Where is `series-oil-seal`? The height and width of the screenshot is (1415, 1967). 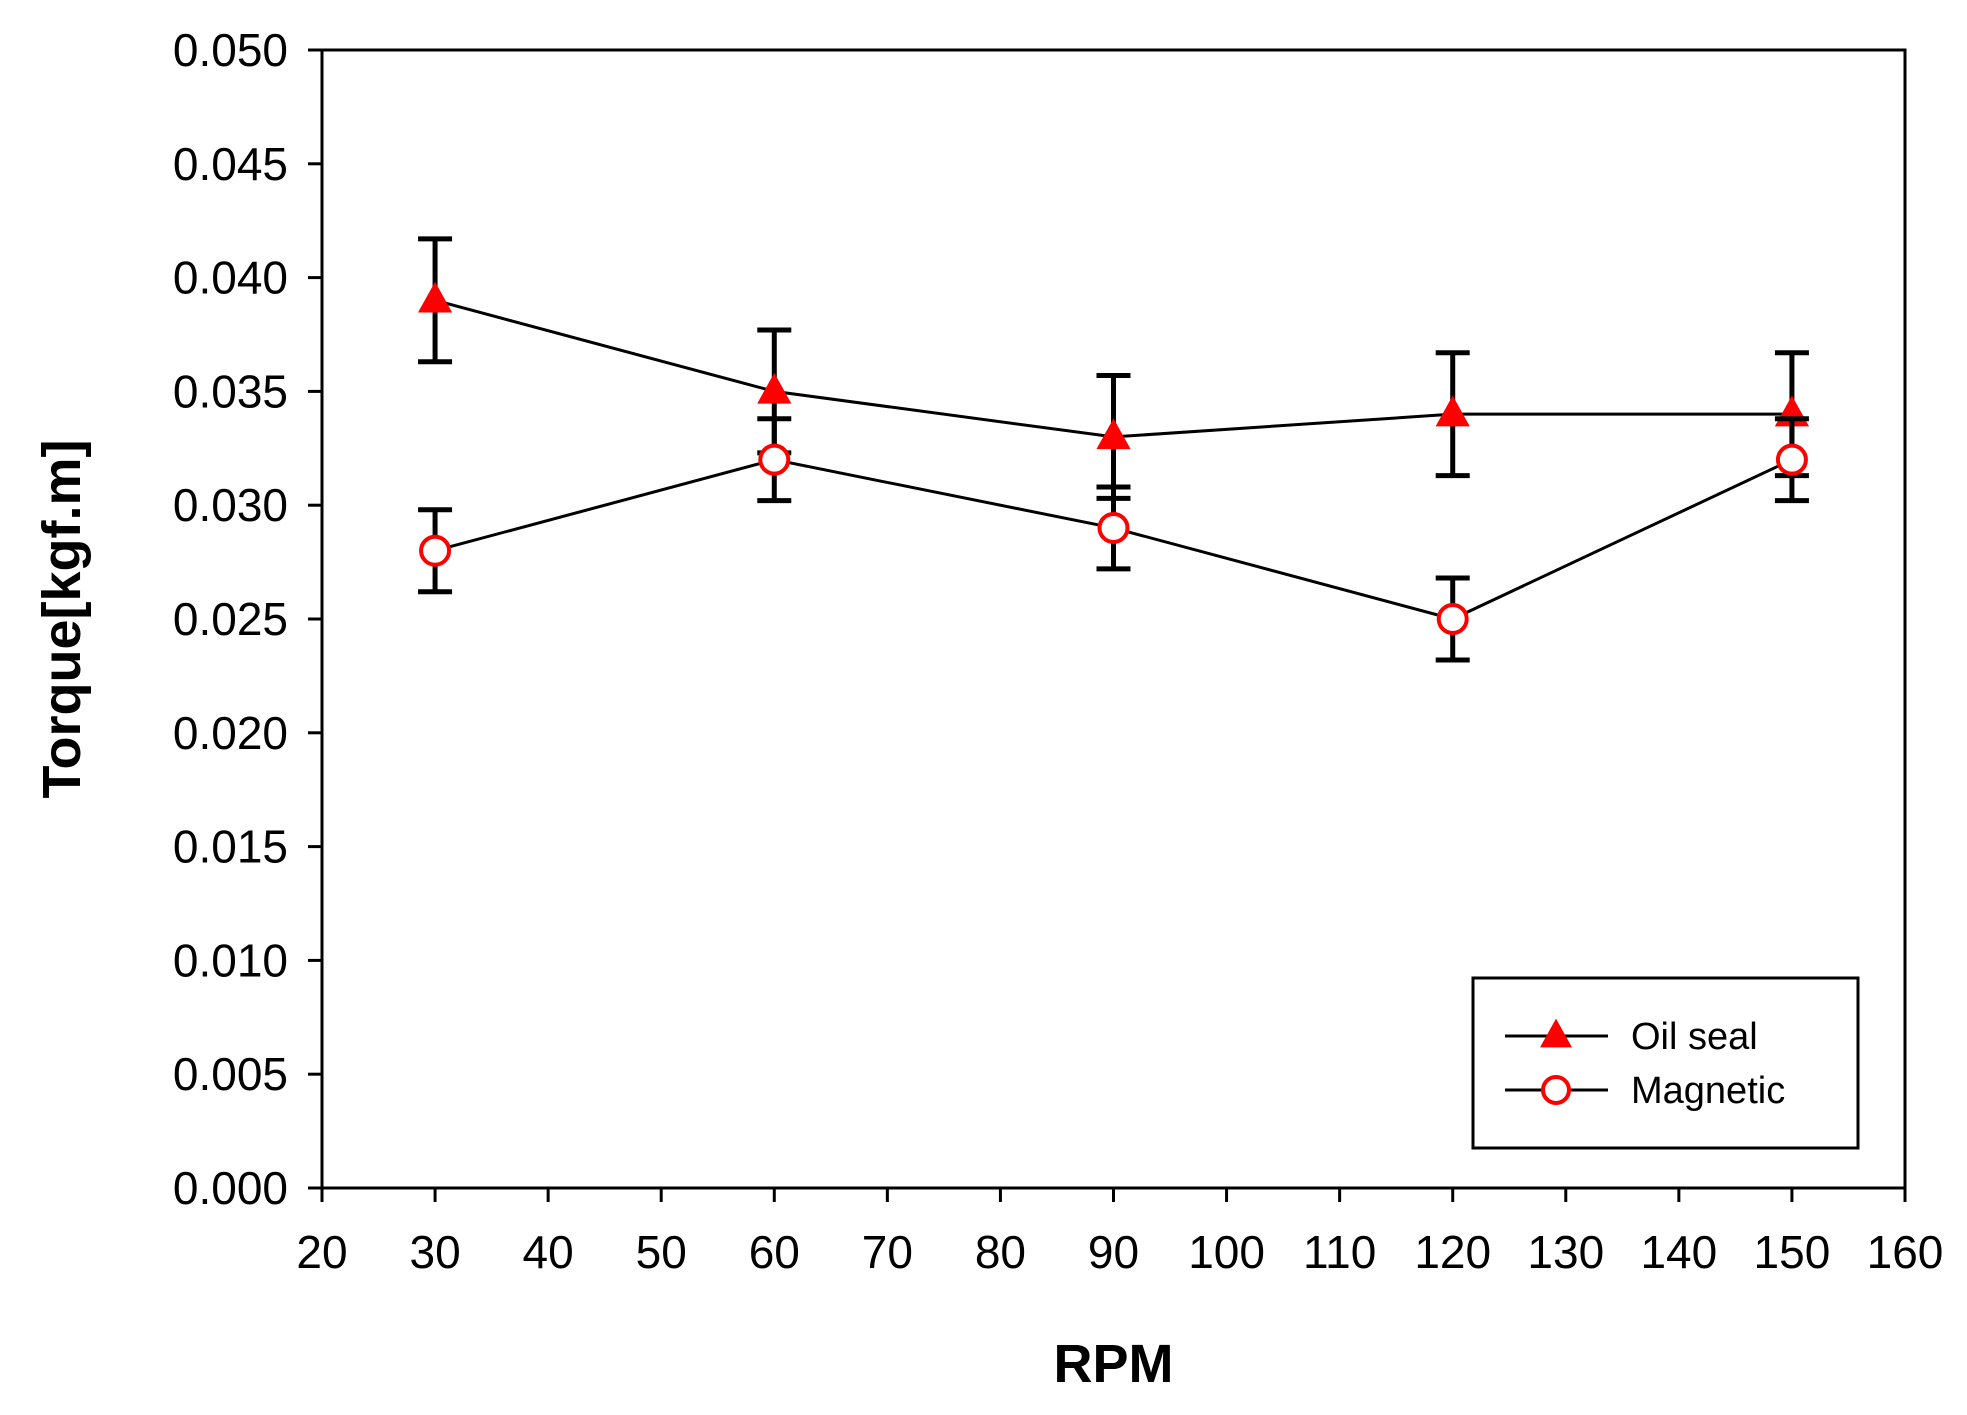
series-oil-seal is located at coordinates (1113, 368).